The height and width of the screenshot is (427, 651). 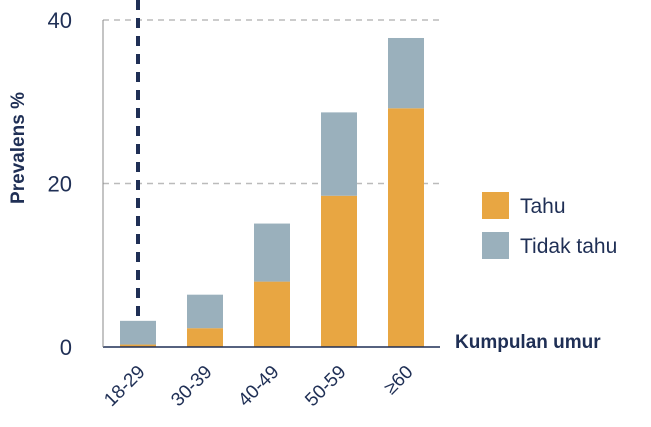 I want to click on x-tick-label: 50-59, so click(x=325, y=386).